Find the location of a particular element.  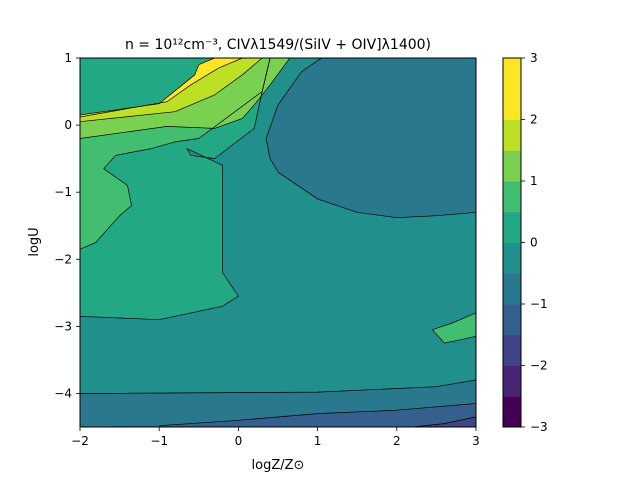

y-tick-label: −4 is located at coordinates (63, 393).